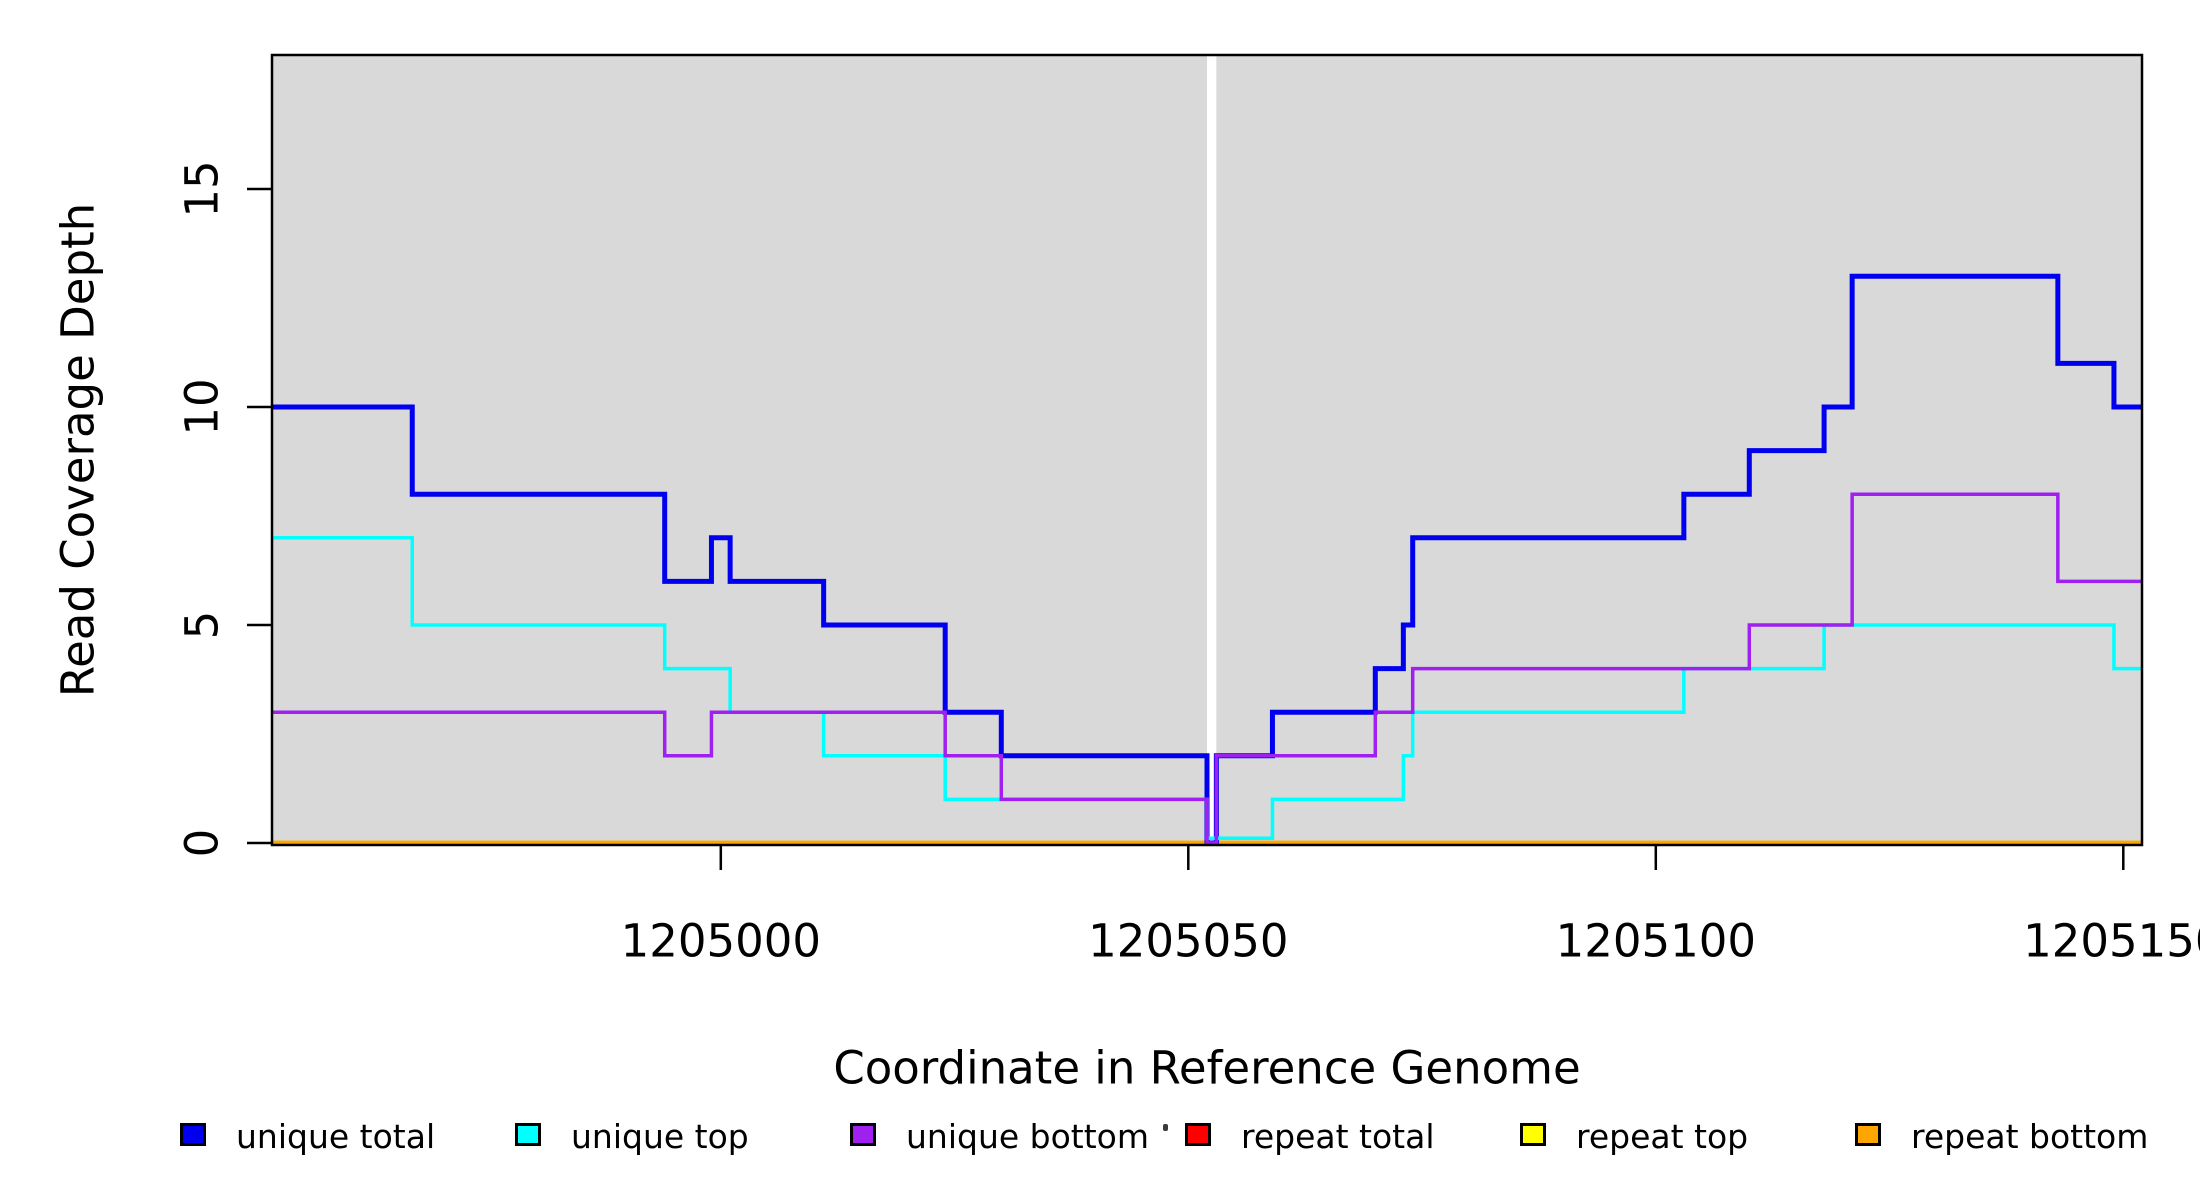 Image resolution: width=2200 pixels, height=1200 pixels. What do you see at coordinates (202, 843) in the screenshot?
I see `y-tick-label-0: 0` at bounding box center [202, 843].